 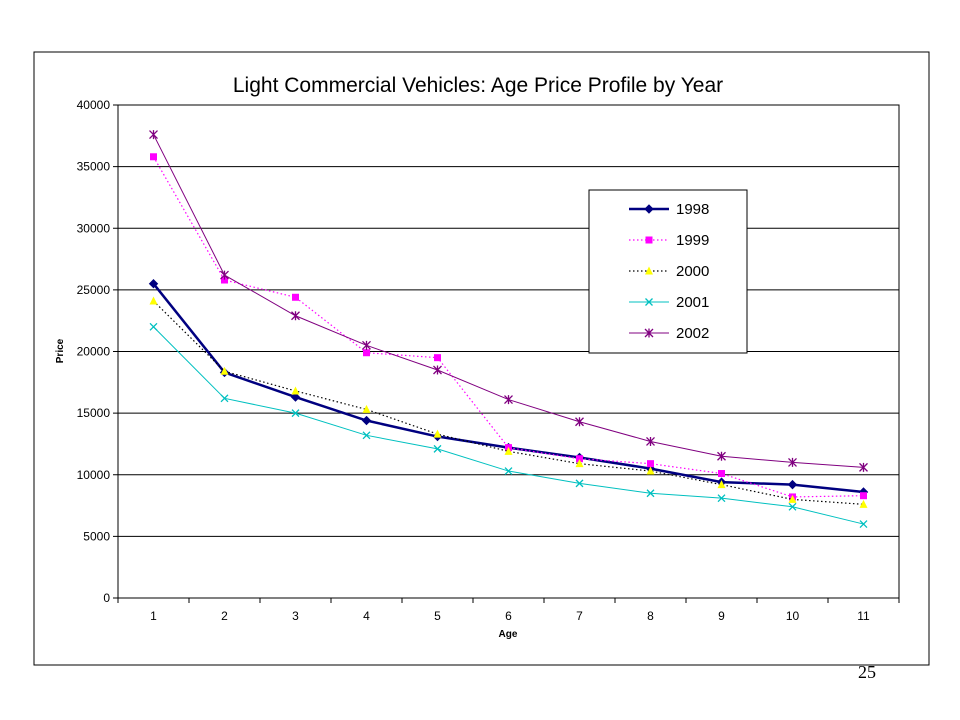 I want to click on y-tick-label: 25000, so click(x=94, y=290).